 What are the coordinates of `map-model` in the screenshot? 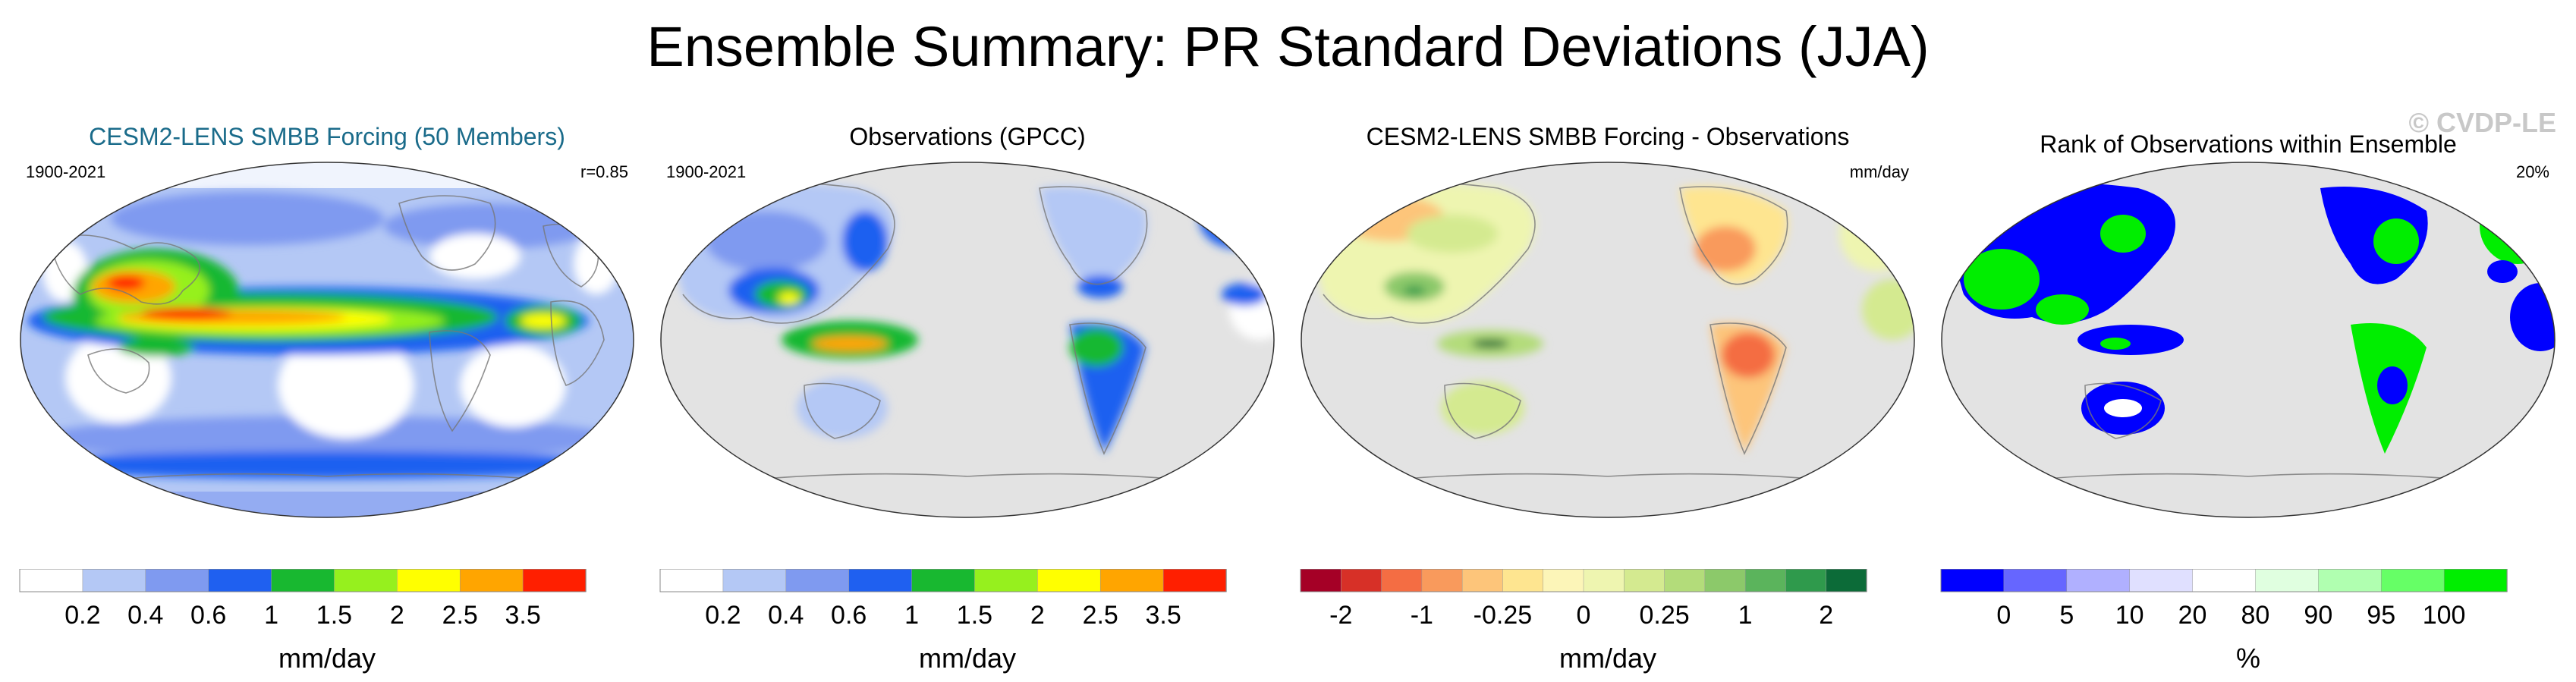 It's located at (327, 340).